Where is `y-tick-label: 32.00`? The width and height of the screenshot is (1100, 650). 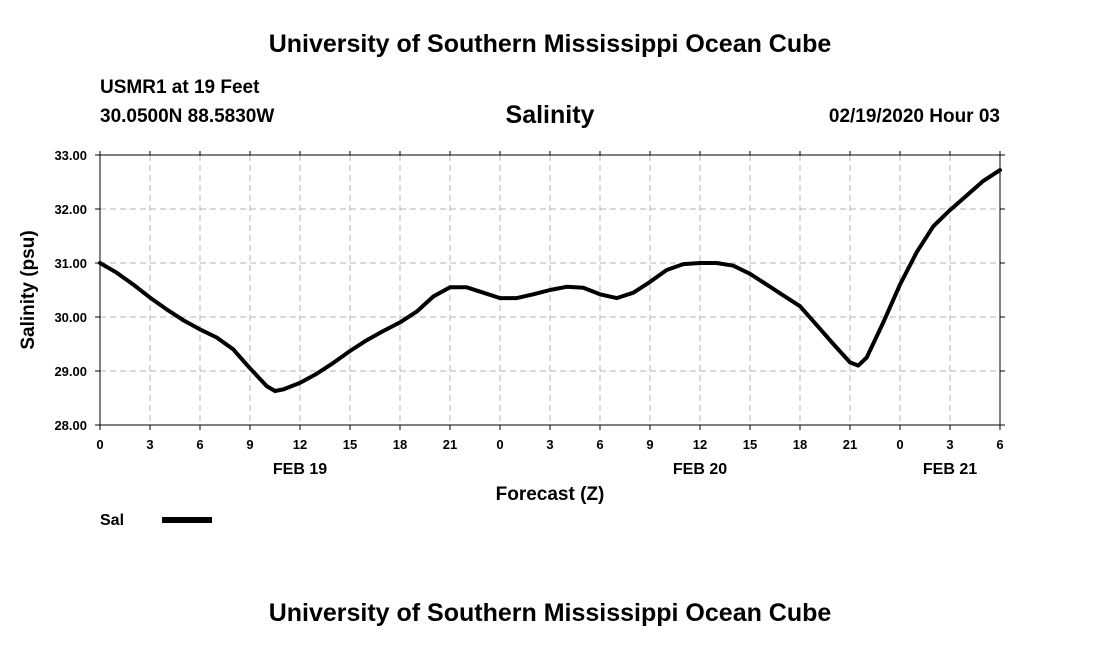 y-tick-label: 32.00 is located at coordinates (70, 209).